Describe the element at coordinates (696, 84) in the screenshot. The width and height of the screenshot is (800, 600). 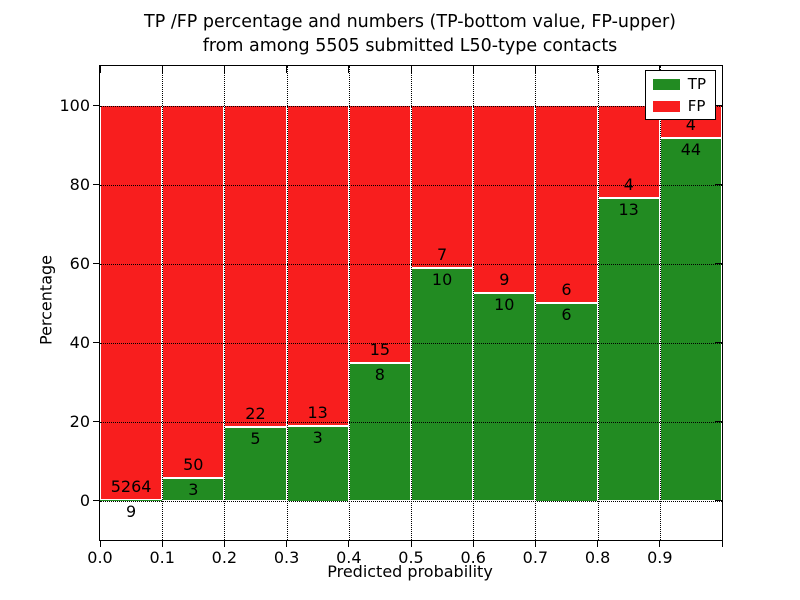
I see `legend-label-tp: TP` at that location.